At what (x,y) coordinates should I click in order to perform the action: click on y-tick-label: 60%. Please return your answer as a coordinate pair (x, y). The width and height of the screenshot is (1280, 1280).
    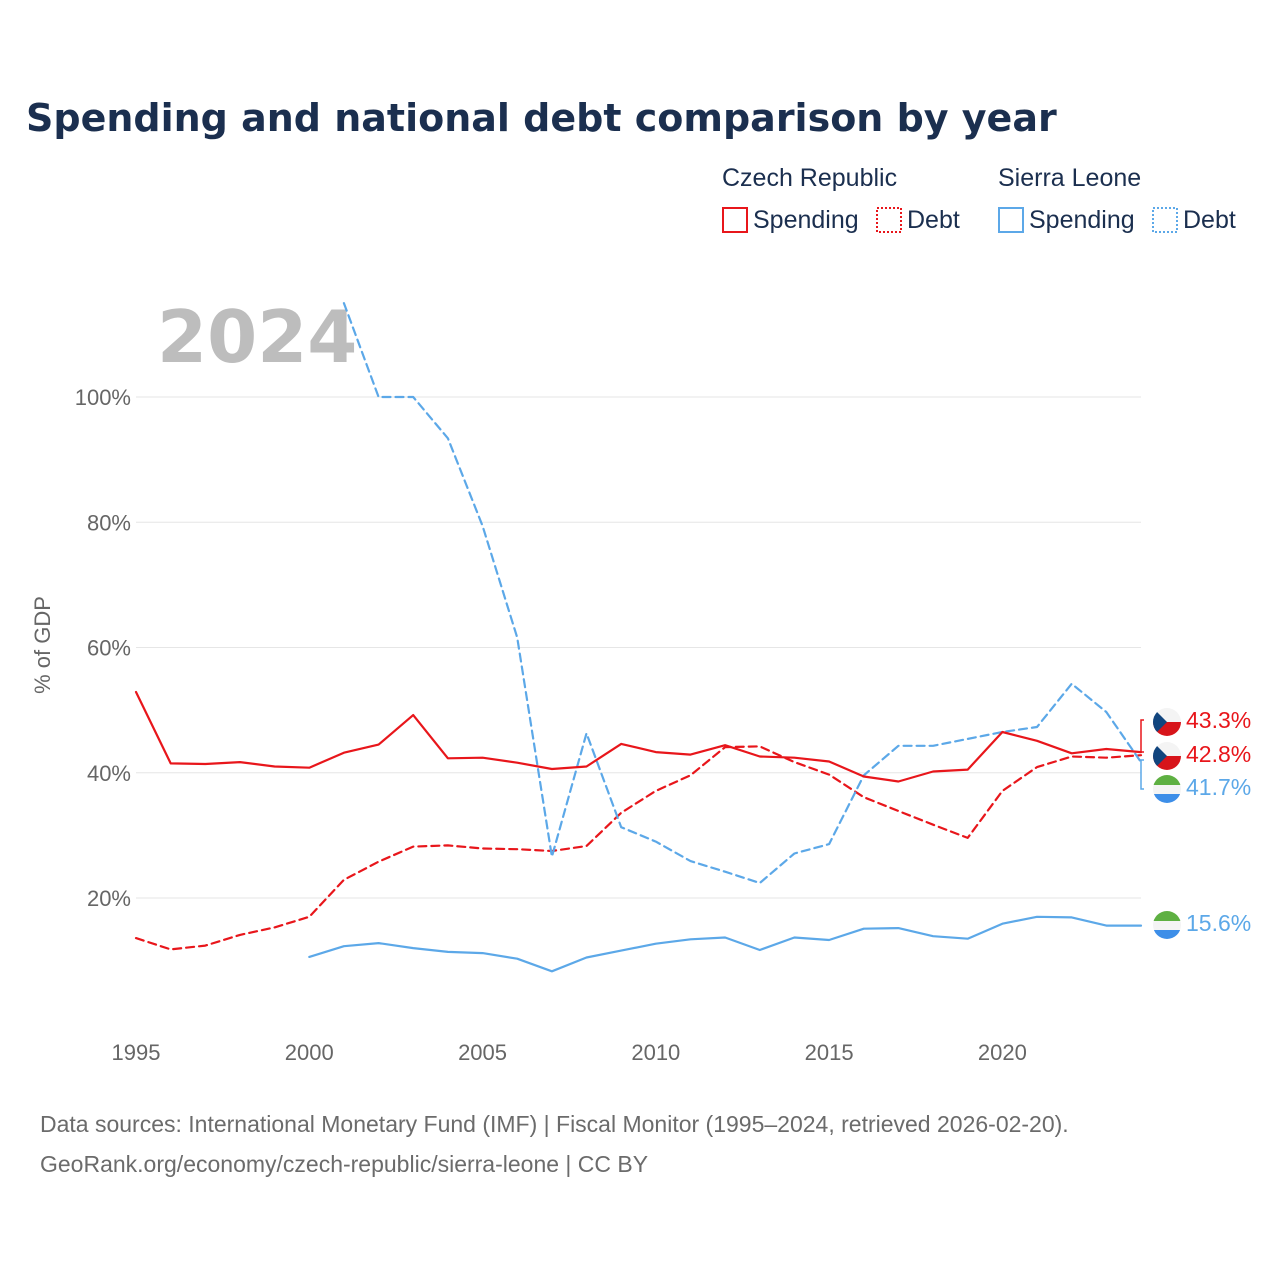
    Looking at the image, I should click on (109, 648).